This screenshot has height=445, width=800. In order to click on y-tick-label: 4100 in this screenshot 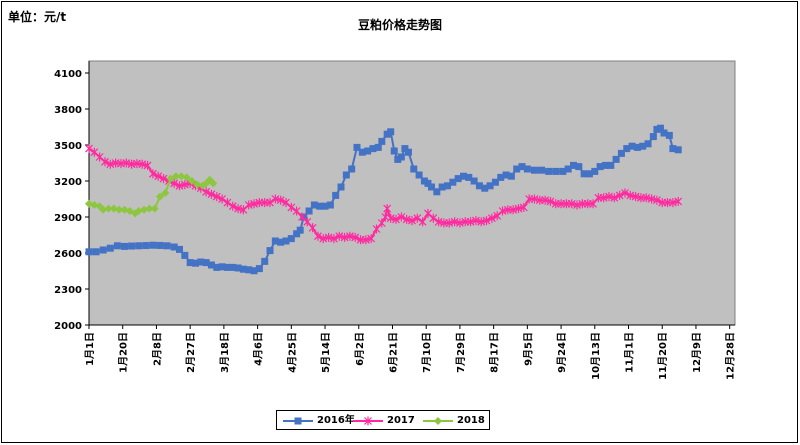, I will do `click(68, 74)`.